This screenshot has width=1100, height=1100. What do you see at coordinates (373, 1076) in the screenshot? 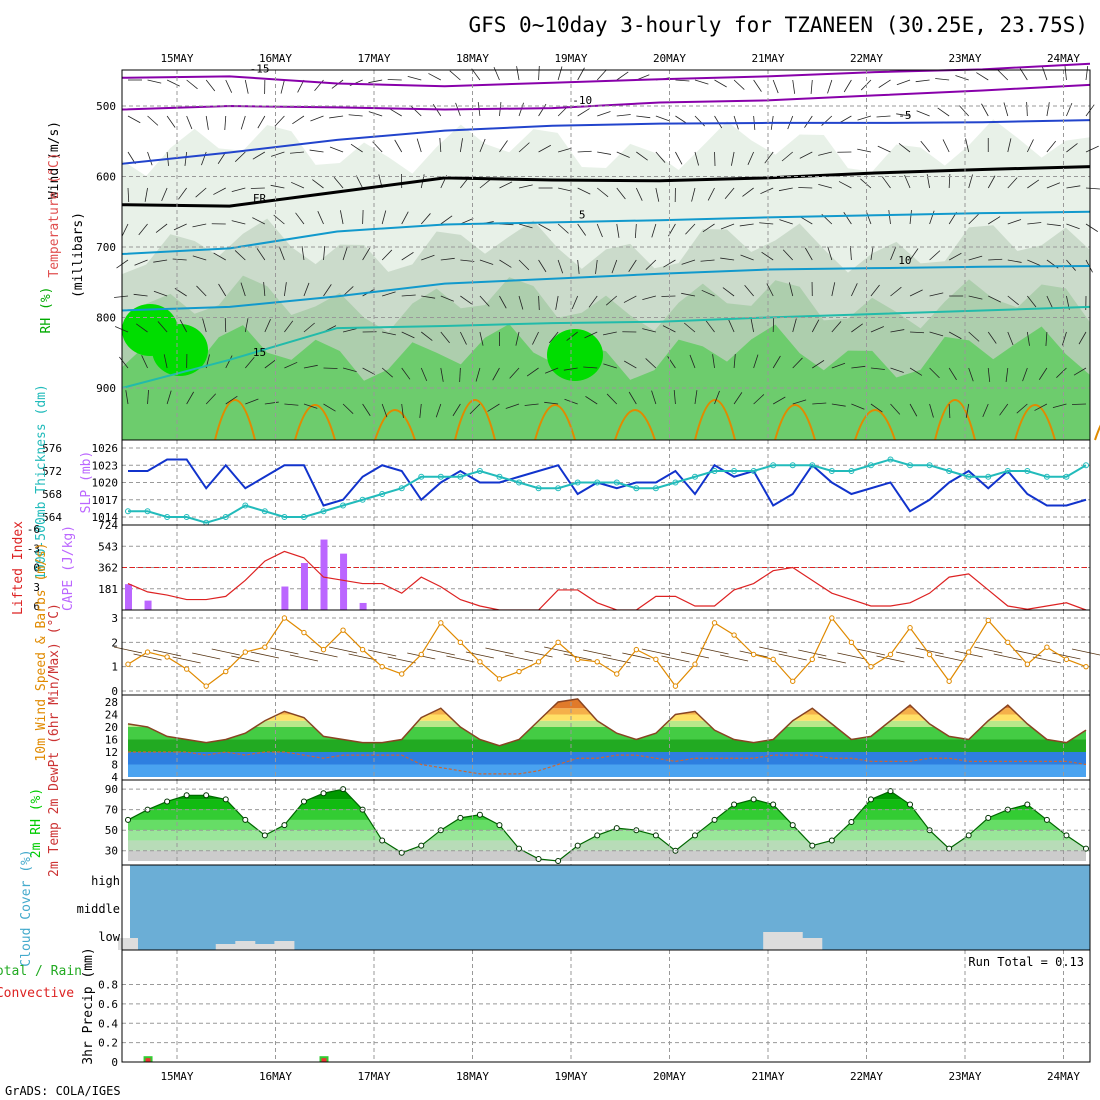
I see `bottom-day-label: 17MAY` at bounding box center [373, 1076].